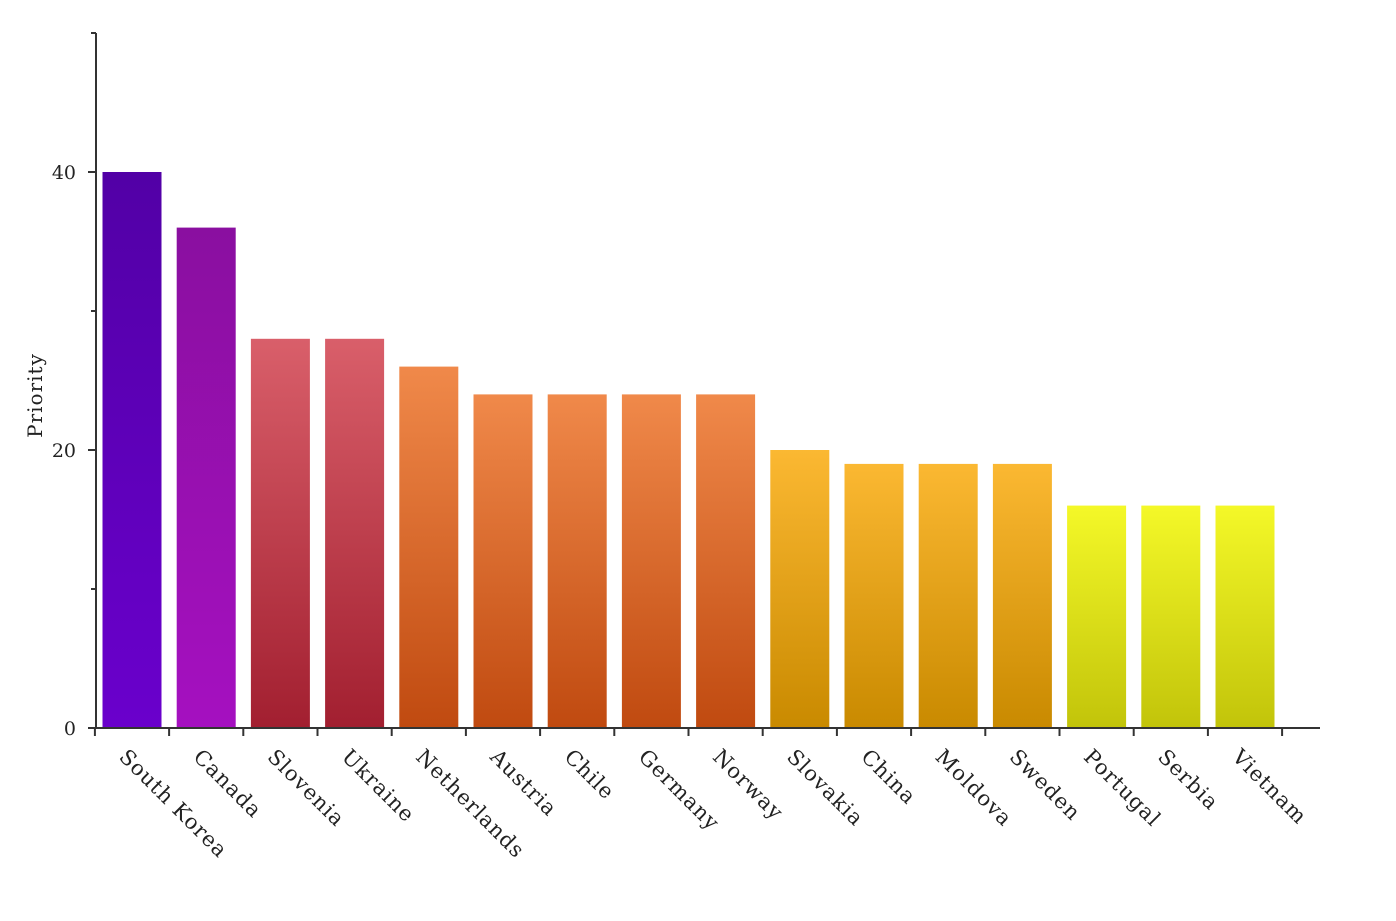 The width and height of the screenshot is (1396, 921). Describe the element at coordinates (355, 533) in the screenshot. I see `bar-ukraine` at that location.